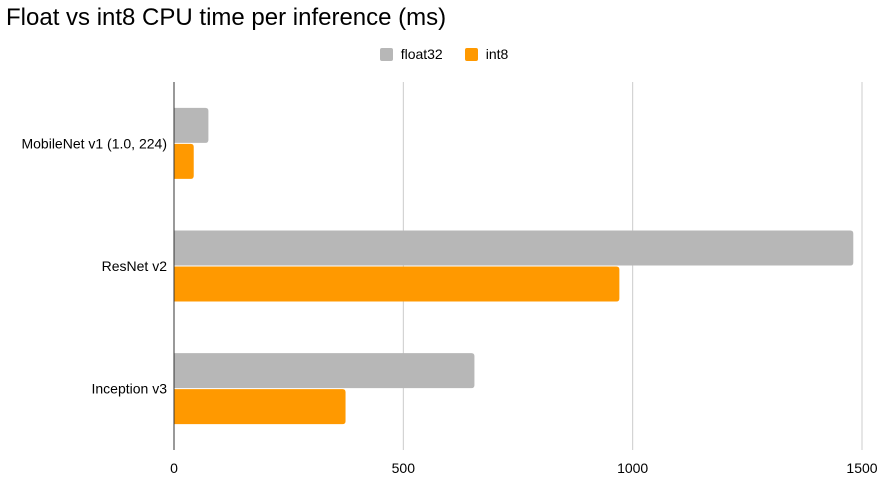 The width and height of the screenshot is (888, 480). Describe the element at coordinates (404, 468) in the screenshot. I see `x-tick-label-500: 500` at that location.